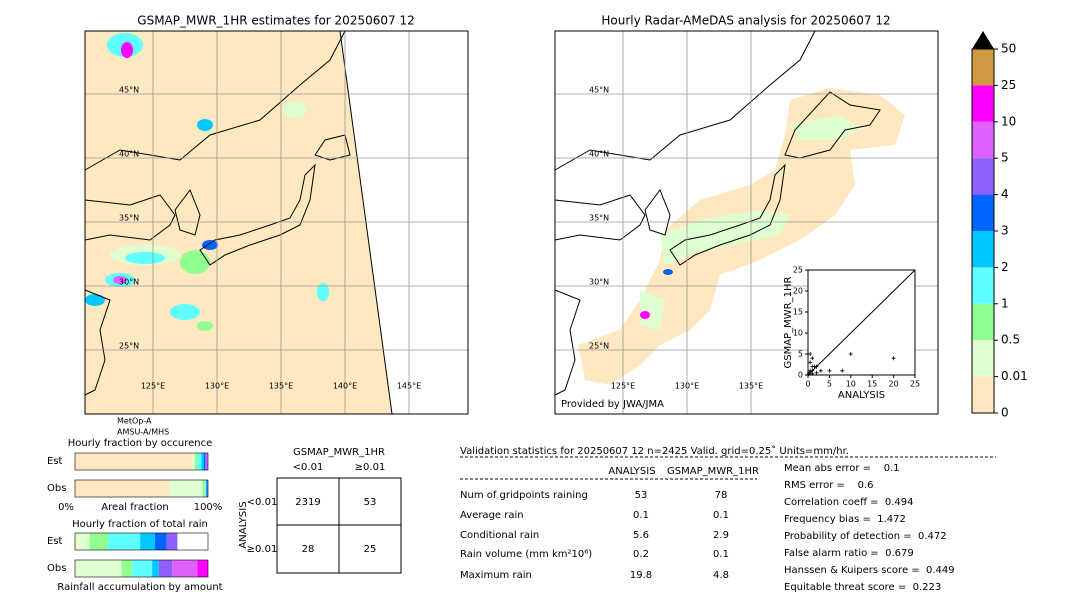 The width and height of the screenshot is (1080, 612). What do you see at coordinates (713, 471) in the screenshot?
I see `col-header: GSMAP_MWR_1HR` at bounding box center [713, 471].